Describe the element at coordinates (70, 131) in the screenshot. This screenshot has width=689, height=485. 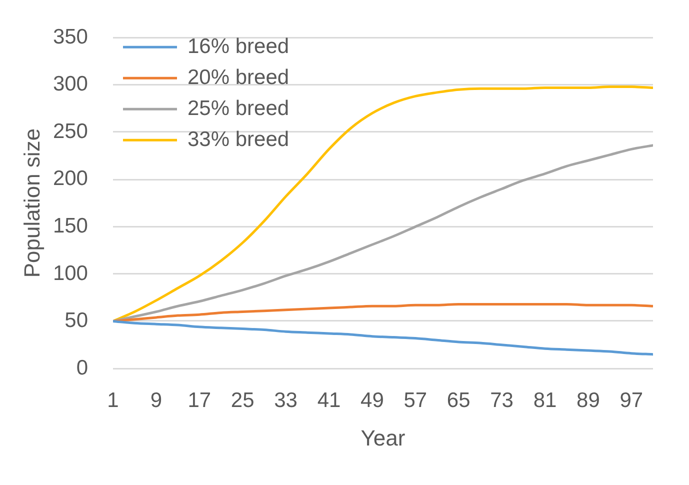
I see `y-tick-label: 250` at that location.